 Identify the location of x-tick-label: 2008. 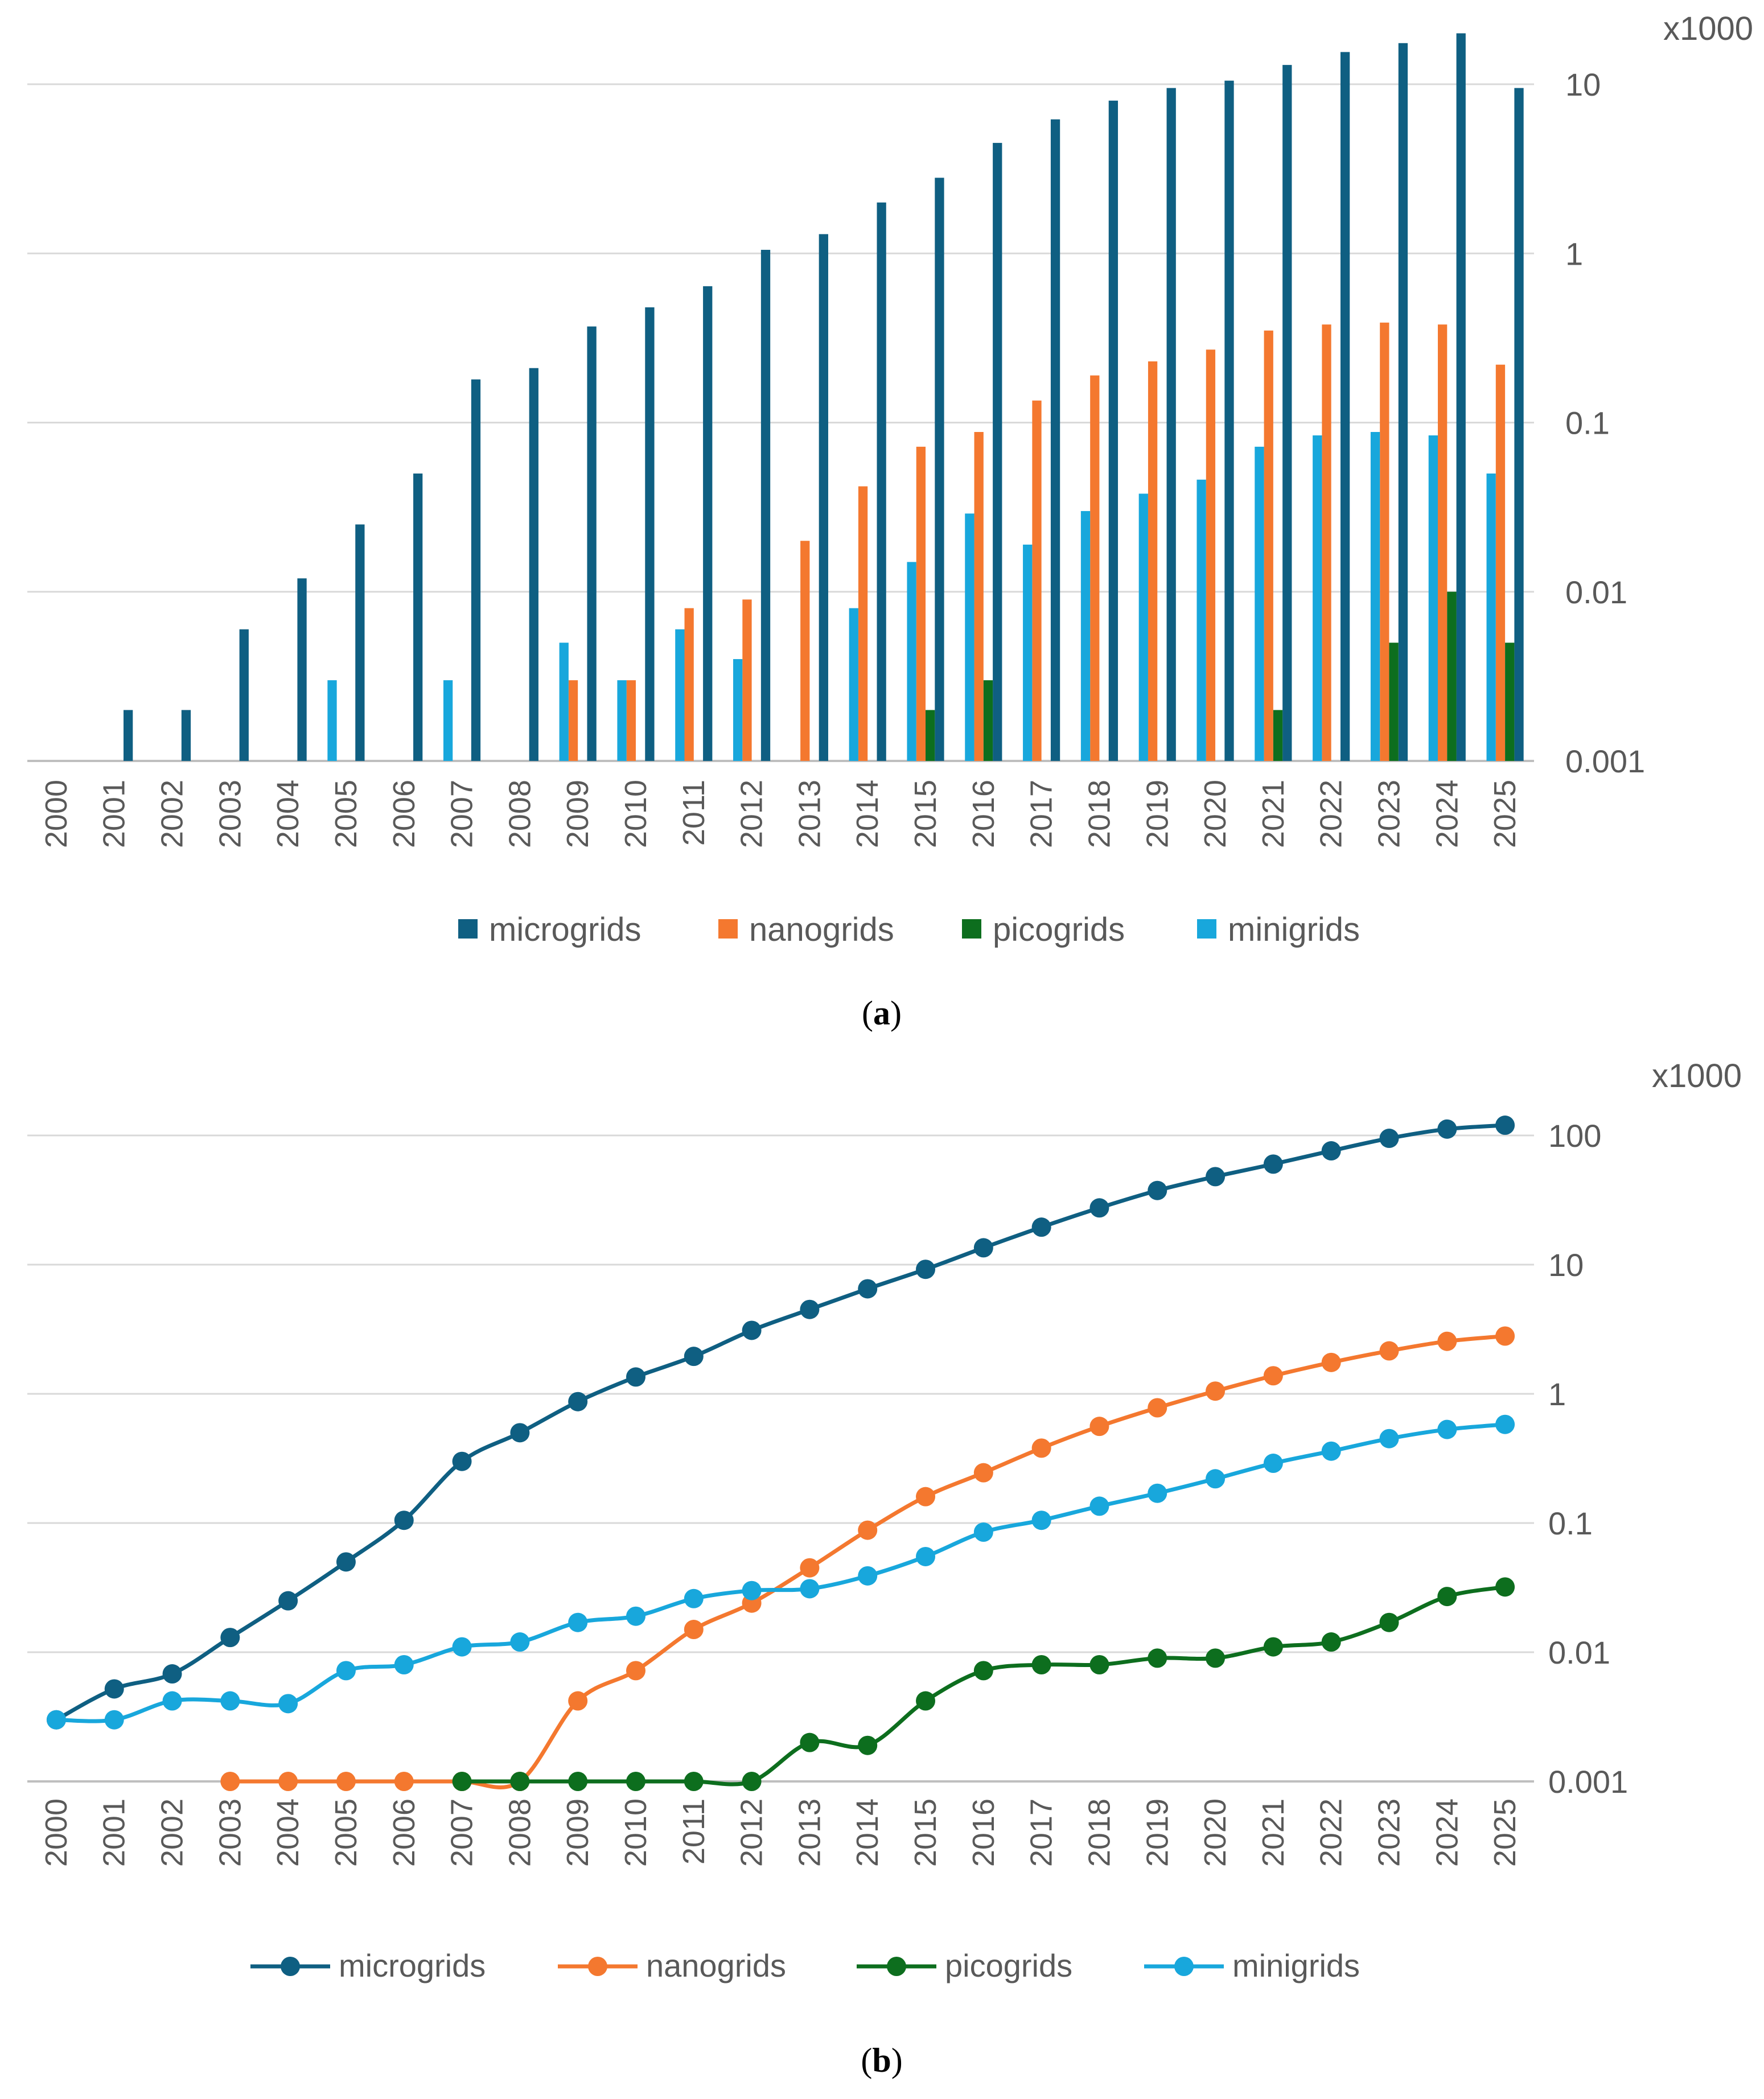
(520, 814).